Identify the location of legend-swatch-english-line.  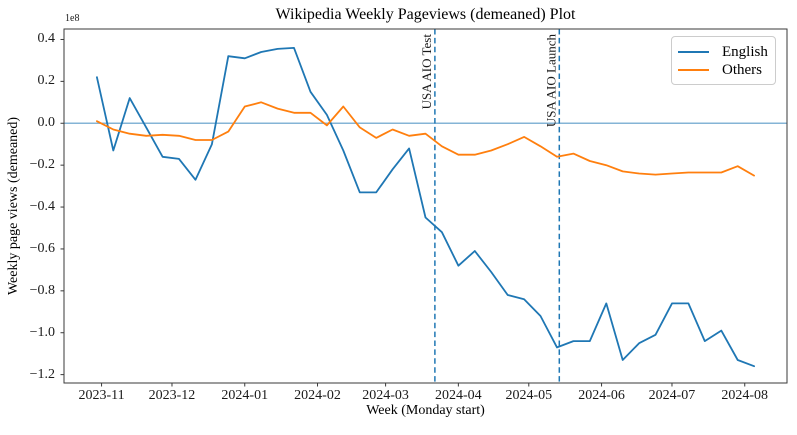
(693, 52).